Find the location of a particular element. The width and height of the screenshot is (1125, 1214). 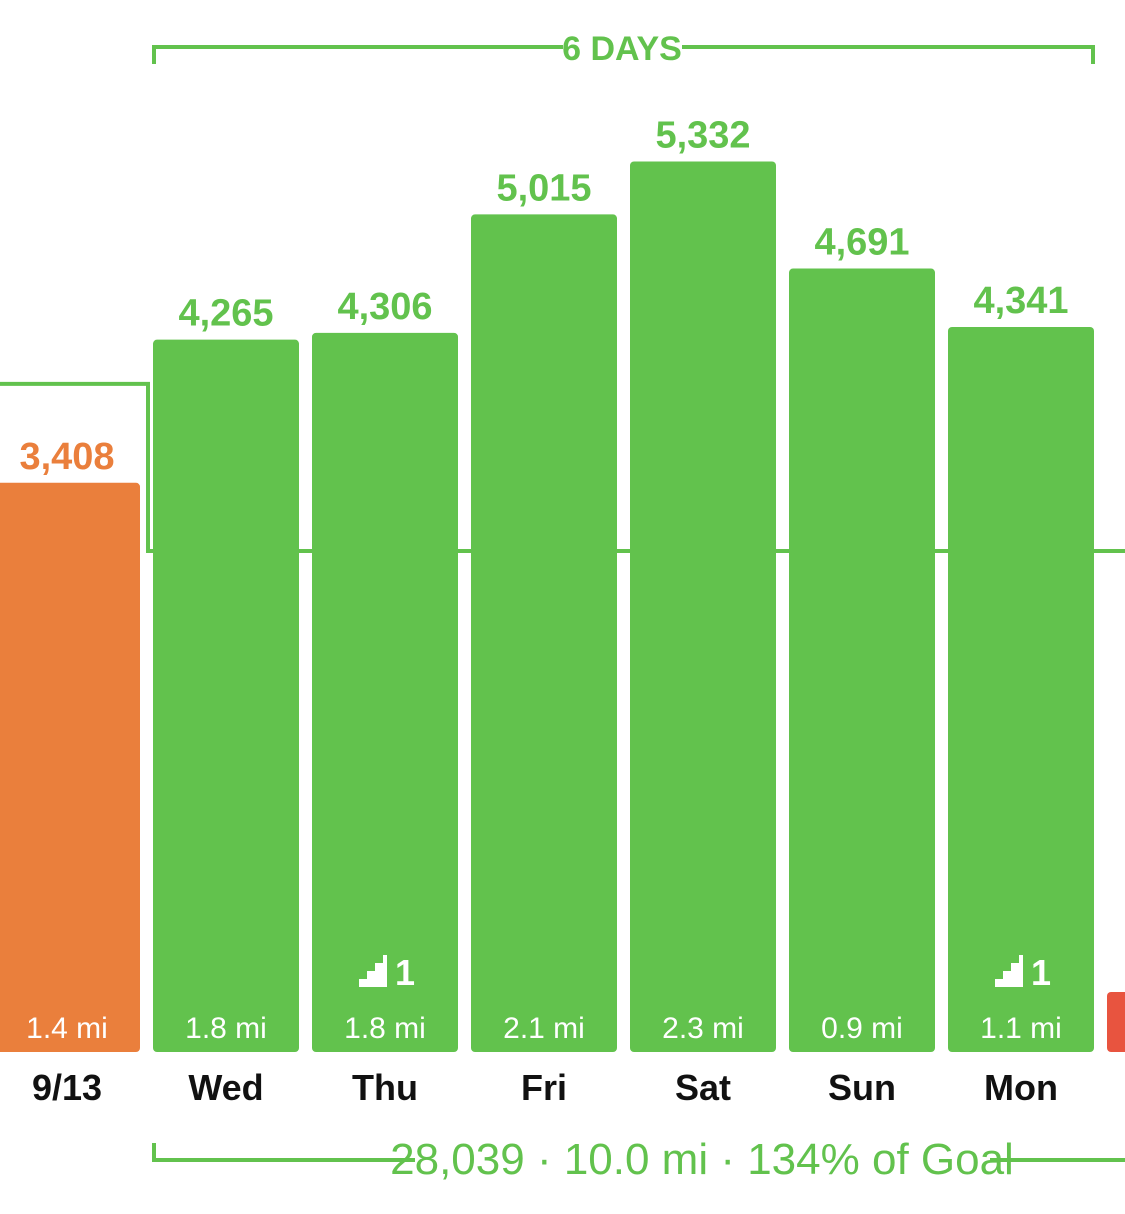

bar-group: 3,408 1.4 mi 9/13 is located at coordinates (70, 772).